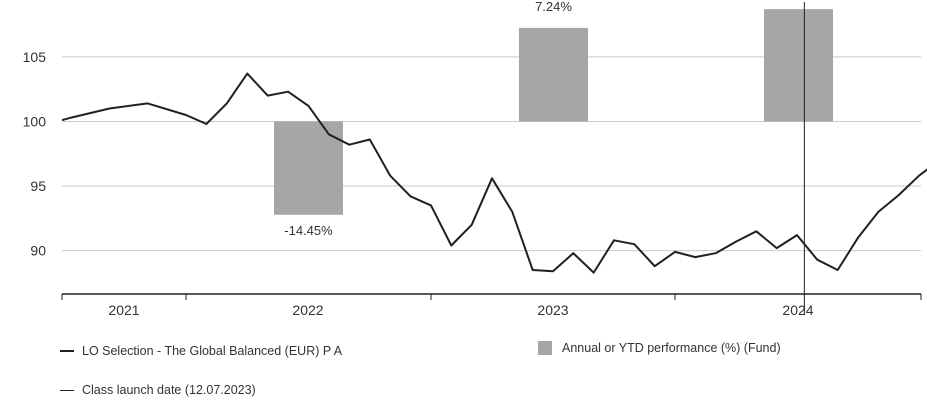 The width and height of the screenshot is (927, 400). Describe the element at coordinates (35, 154) in the screenshot. I see `y-axis-ticks: 90 95 100 105` at that location.